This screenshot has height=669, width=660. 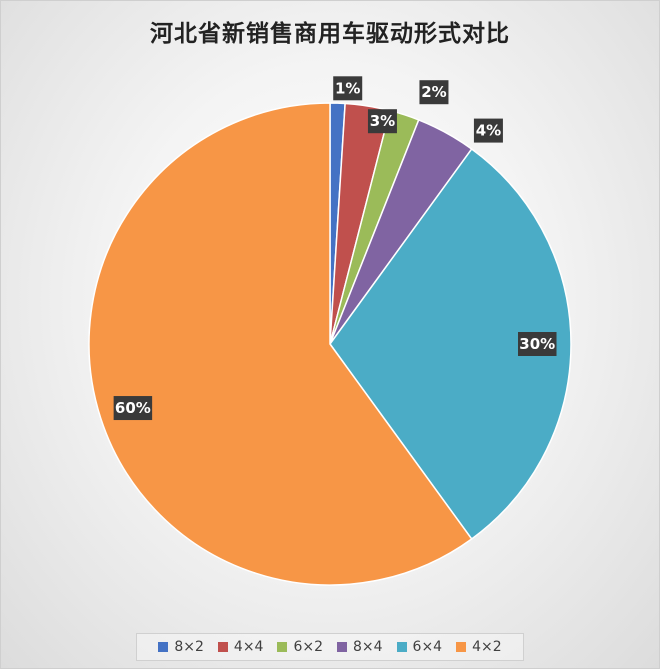 I want to click on chart-legend: 8×2 4×4 6×2 8×4 6×4 4×2, so click(x=330, y=647).